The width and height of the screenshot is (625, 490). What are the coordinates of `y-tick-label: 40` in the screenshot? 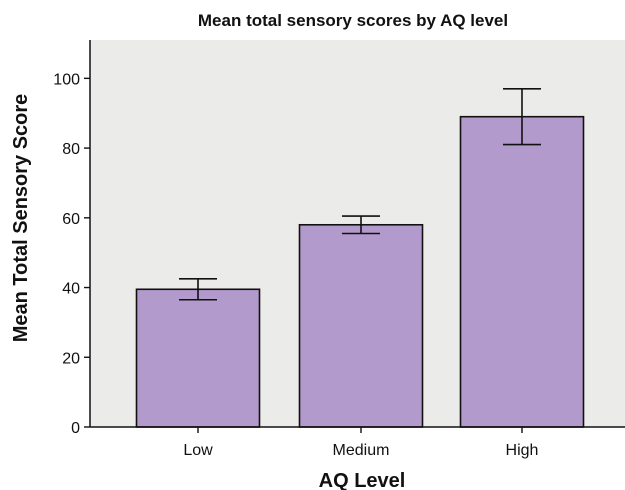 It's located at (71, 289).